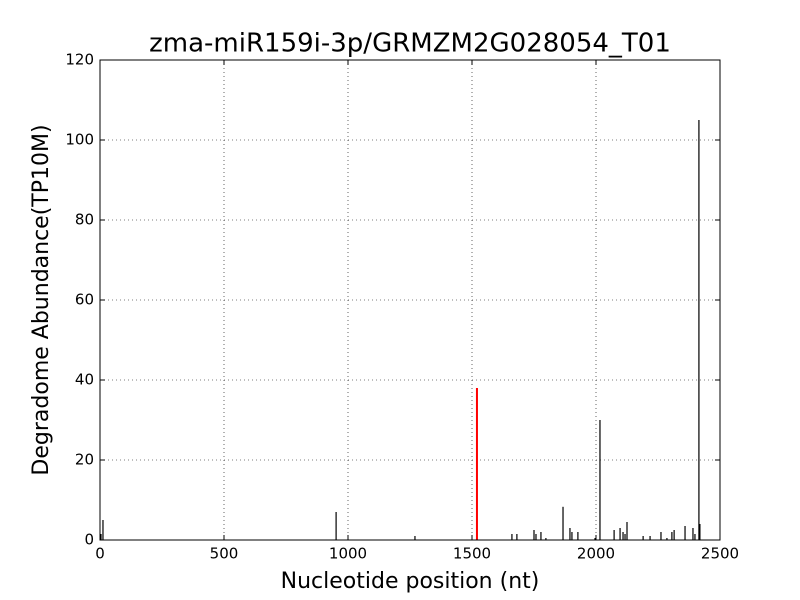  Describe the element at coordinates (410, 44) in the screenshot. I see `chart-title: zma-miR159i-3p/GRMZM2G028054_T01` at that location.